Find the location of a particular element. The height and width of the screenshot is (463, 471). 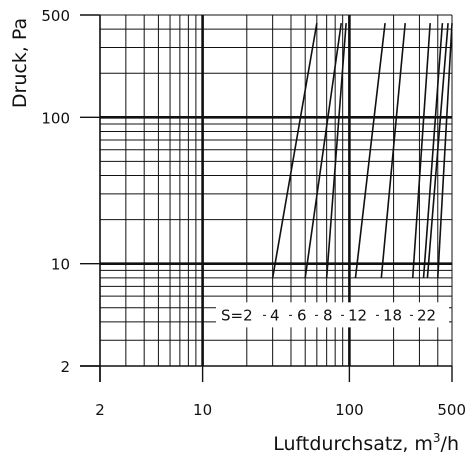

series-label-0: S=2 is located at coordinates (237, 315).